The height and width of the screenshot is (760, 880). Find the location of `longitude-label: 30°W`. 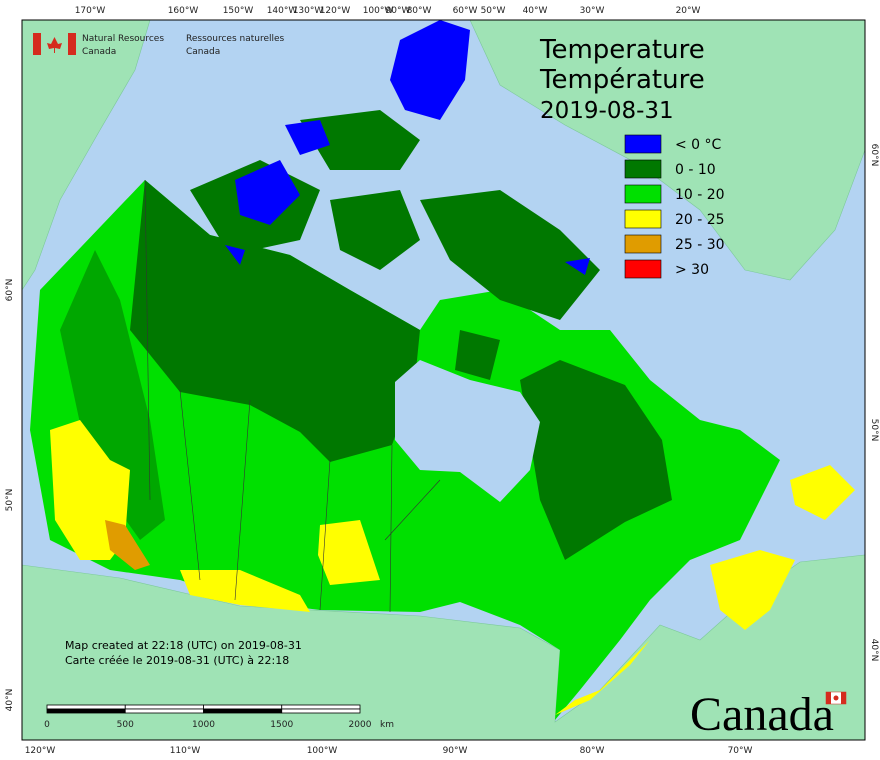

longitude-label: 30°W is located at coordinates (592, 11).